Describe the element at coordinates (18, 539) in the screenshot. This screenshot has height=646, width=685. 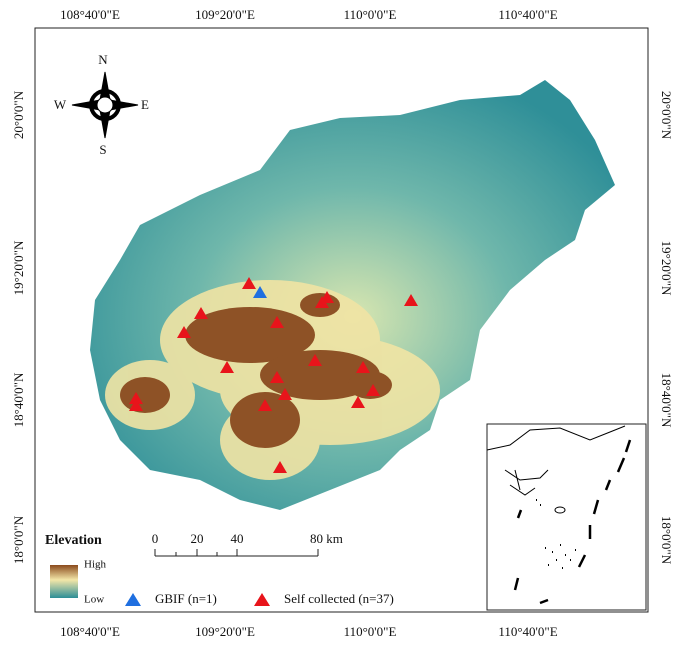
I see `left-lat-label: 18°0'0"N` at that location.